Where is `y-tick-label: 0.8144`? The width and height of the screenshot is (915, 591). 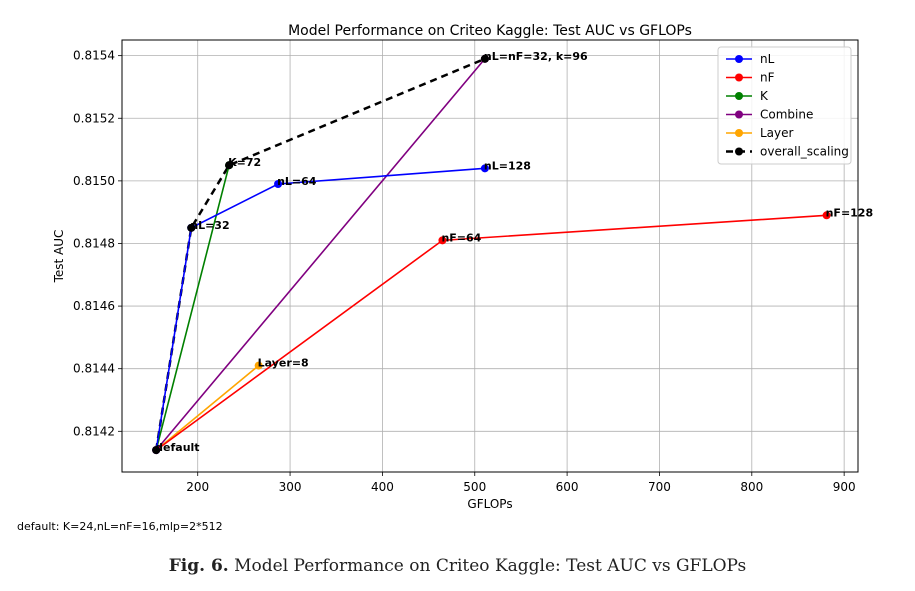
y-tick-label: 0.8144 is located at coordinates (94, 369).